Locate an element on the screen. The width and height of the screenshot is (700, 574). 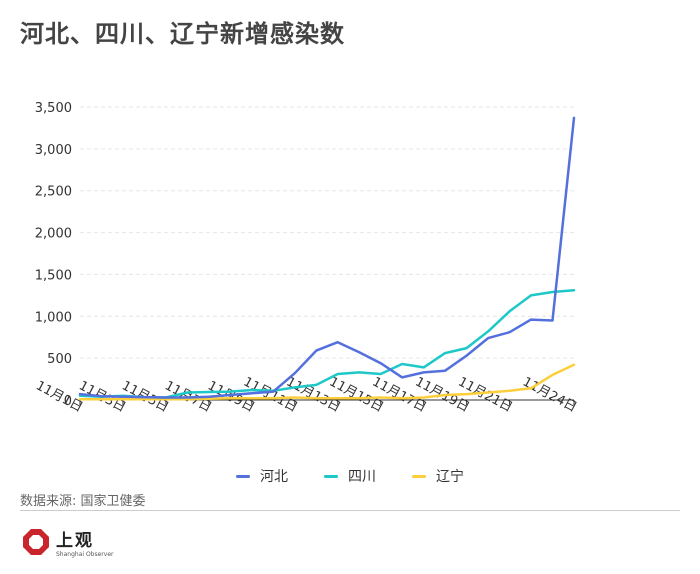
chart-title: 河北、四川、辽宁新增感染数 is located at coordinates (182, 34).